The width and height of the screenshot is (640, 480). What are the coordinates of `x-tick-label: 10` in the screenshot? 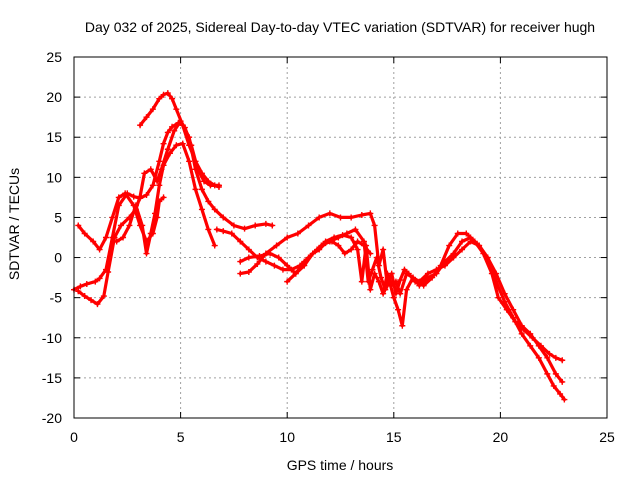 It's located at (287, 437).